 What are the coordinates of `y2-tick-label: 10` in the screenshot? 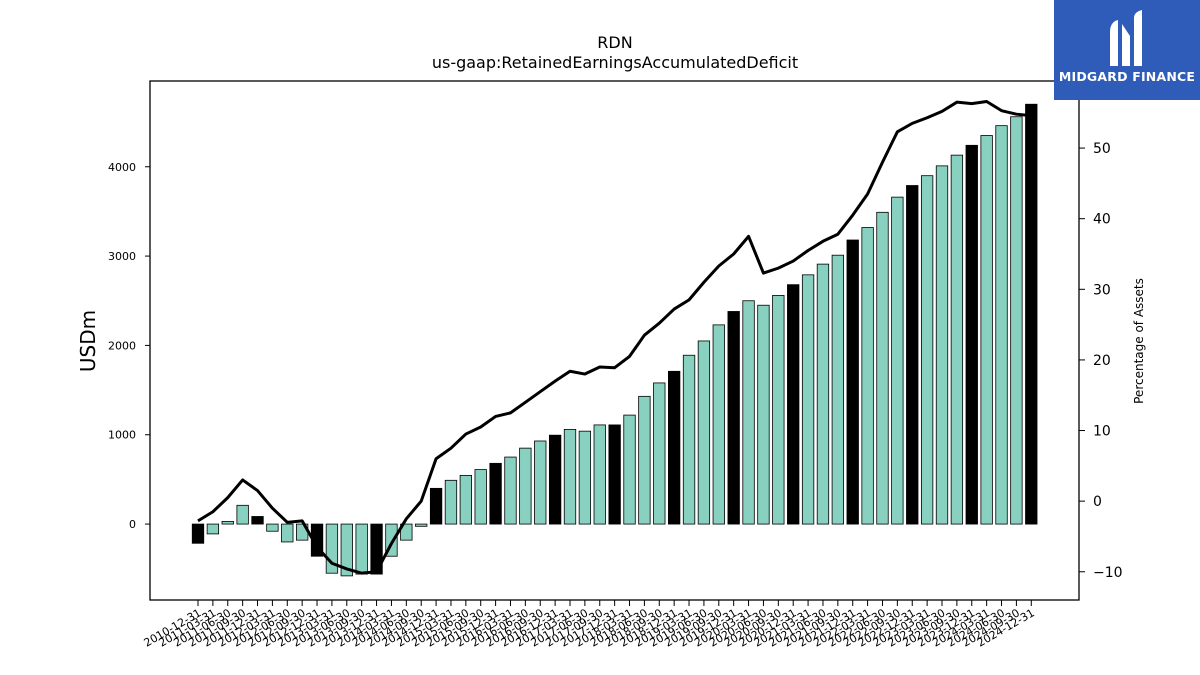 It's located at (1102, 432).